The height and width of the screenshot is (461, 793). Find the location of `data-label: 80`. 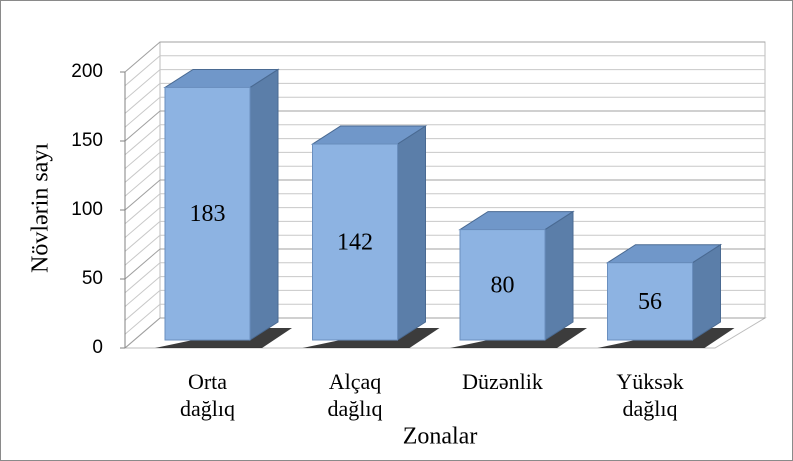

data-label: 80 is located at coordinates (503, 285).